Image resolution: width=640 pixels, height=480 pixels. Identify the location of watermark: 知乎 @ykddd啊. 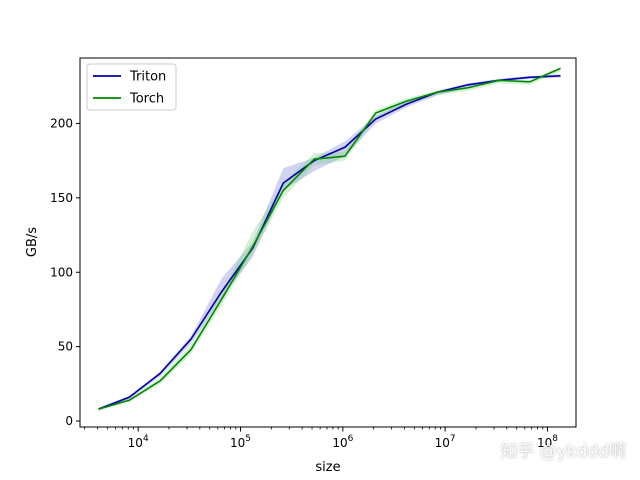
(563, 452).